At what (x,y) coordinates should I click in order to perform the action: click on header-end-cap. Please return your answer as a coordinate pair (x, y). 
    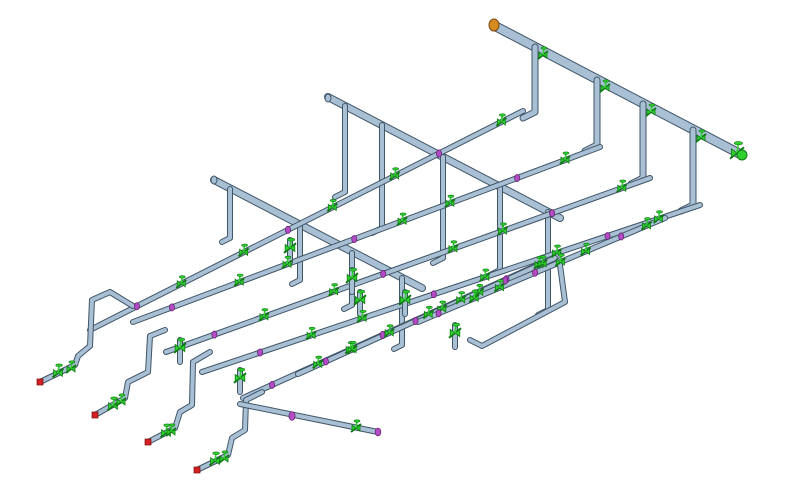
    Looking at the image, I should click on (742, 155).